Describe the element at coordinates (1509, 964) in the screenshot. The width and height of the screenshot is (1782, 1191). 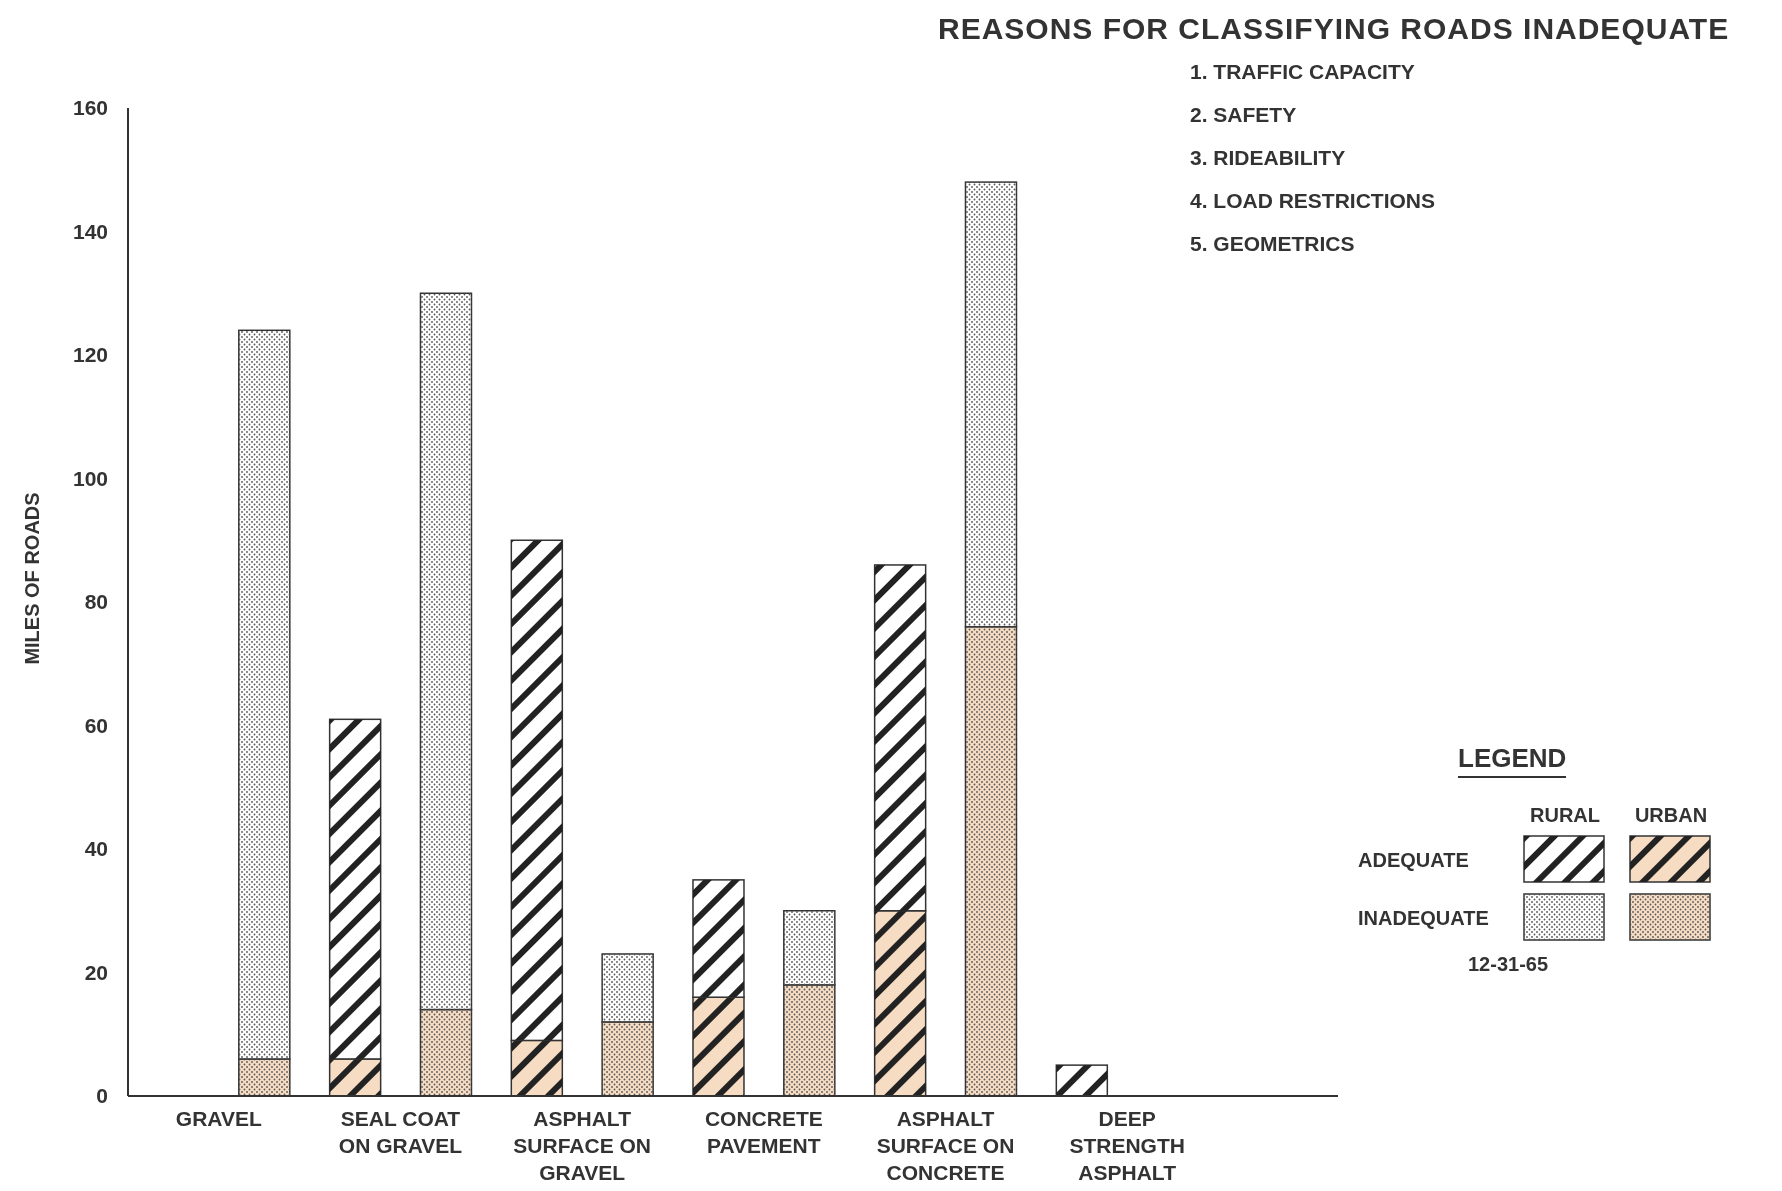
I see `text: 12-31-65` at that location.